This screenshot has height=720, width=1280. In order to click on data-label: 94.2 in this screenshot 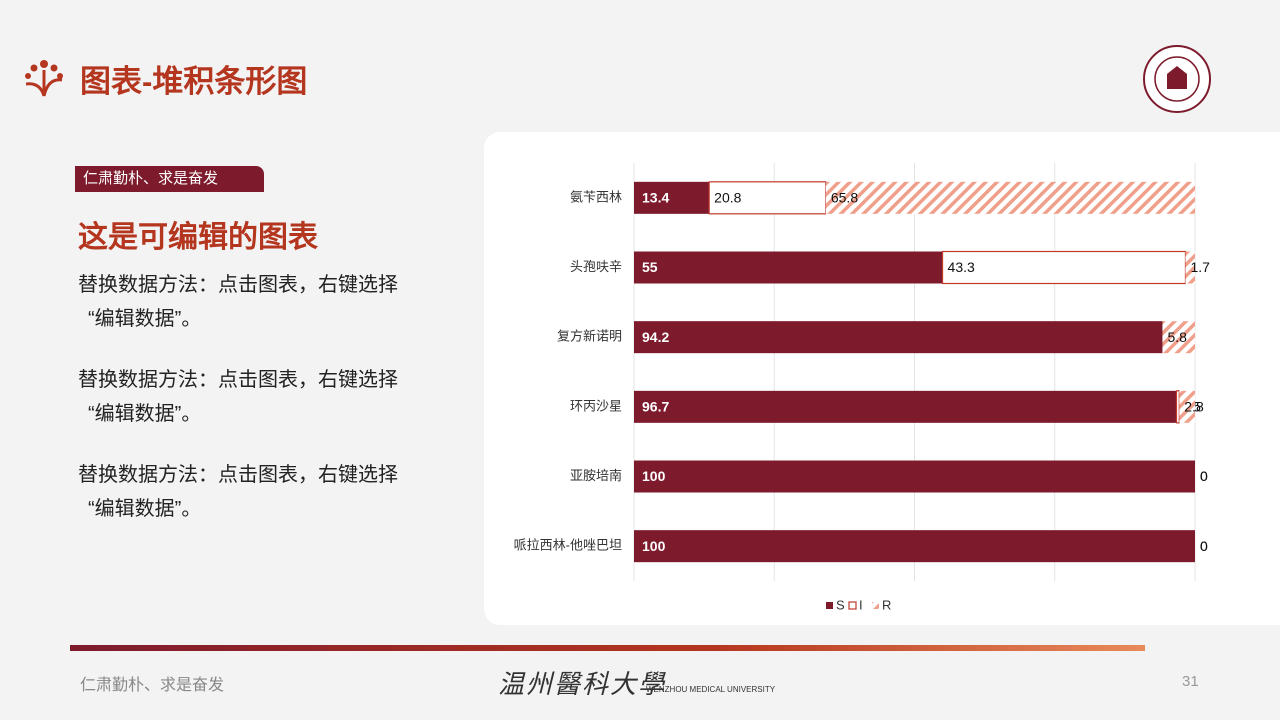, I will do `click(655, 337)`.